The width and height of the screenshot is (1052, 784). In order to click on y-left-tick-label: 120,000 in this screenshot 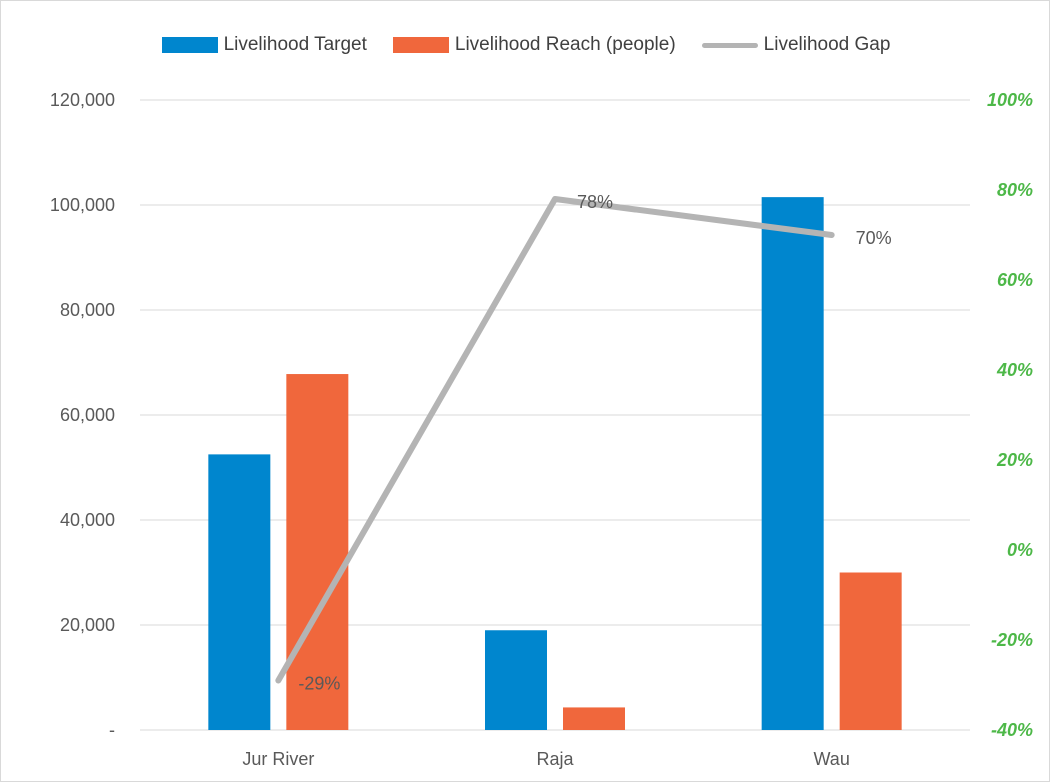, I will do `click(82, 100)`.